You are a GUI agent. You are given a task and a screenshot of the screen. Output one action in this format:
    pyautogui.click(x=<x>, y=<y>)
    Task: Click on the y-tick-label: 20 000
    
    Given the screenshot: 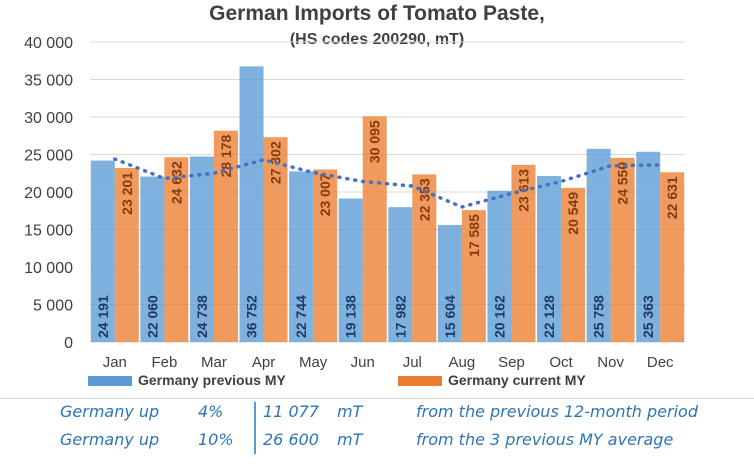 What is the action you would take?
    pyautogui.click(x=48, y=193)
    